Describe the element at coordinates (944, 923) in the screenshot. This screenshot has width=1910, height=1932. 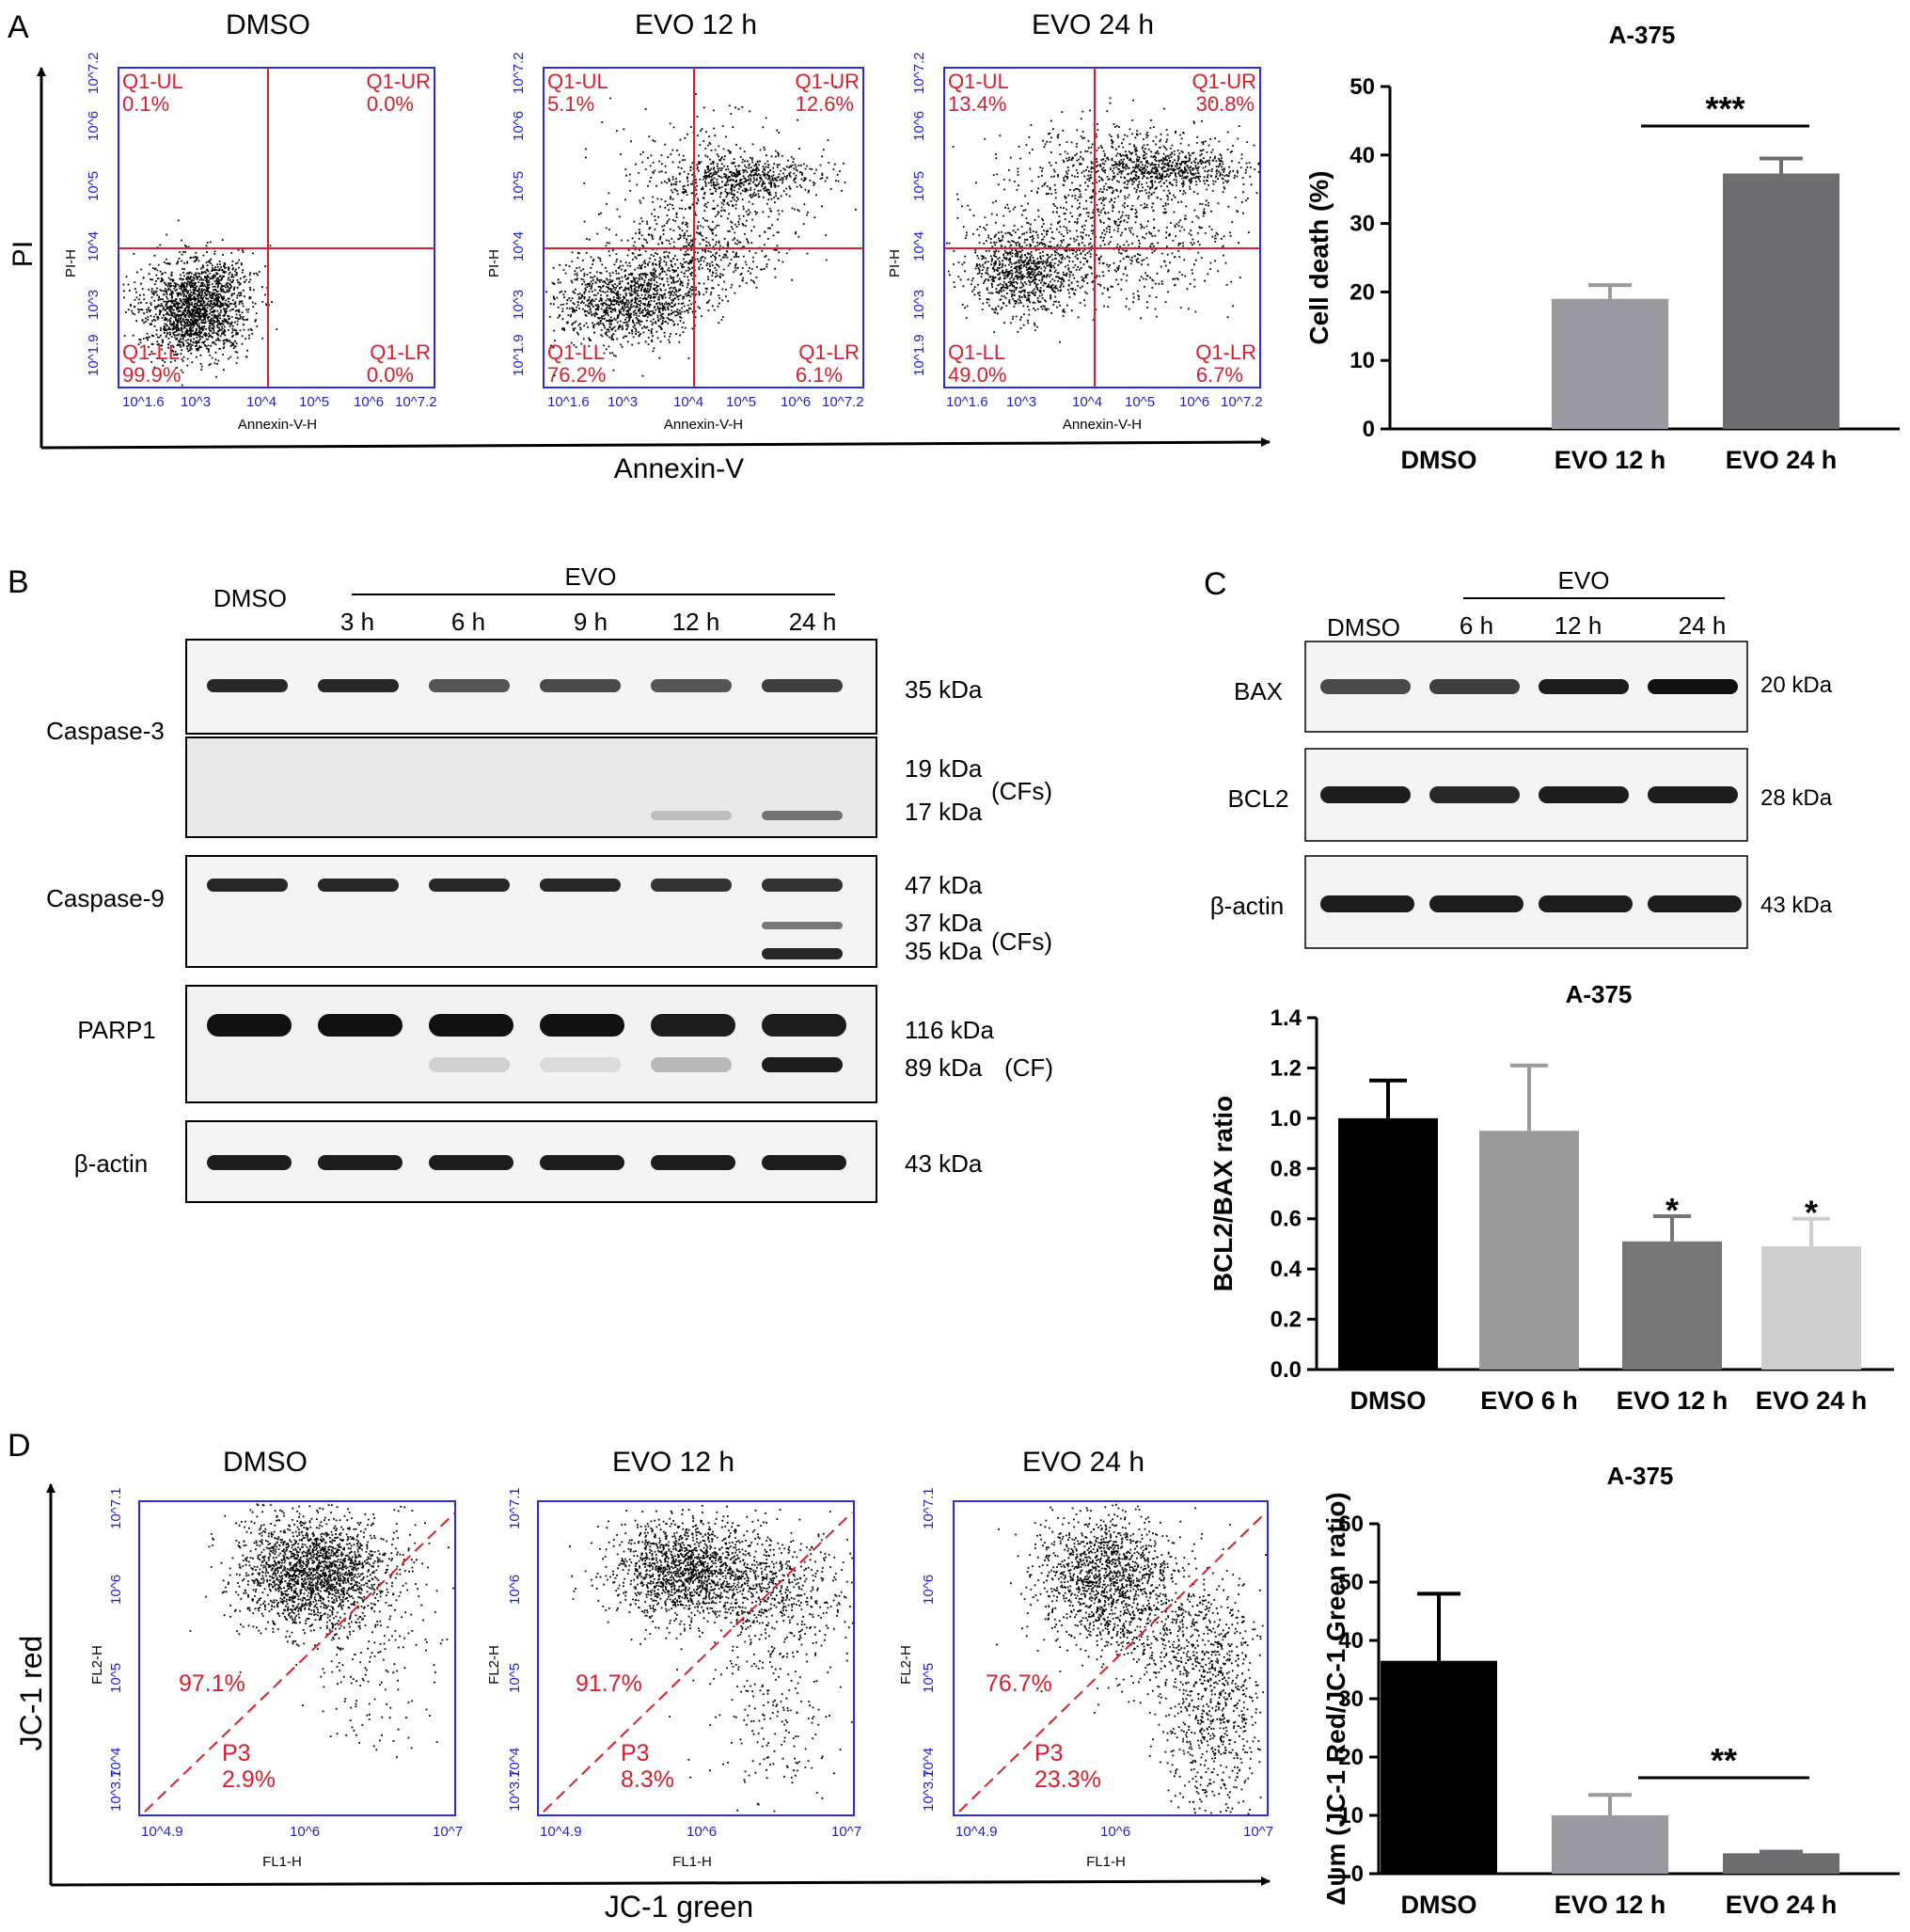
I see `blot-size: 37 kDa` at that location.